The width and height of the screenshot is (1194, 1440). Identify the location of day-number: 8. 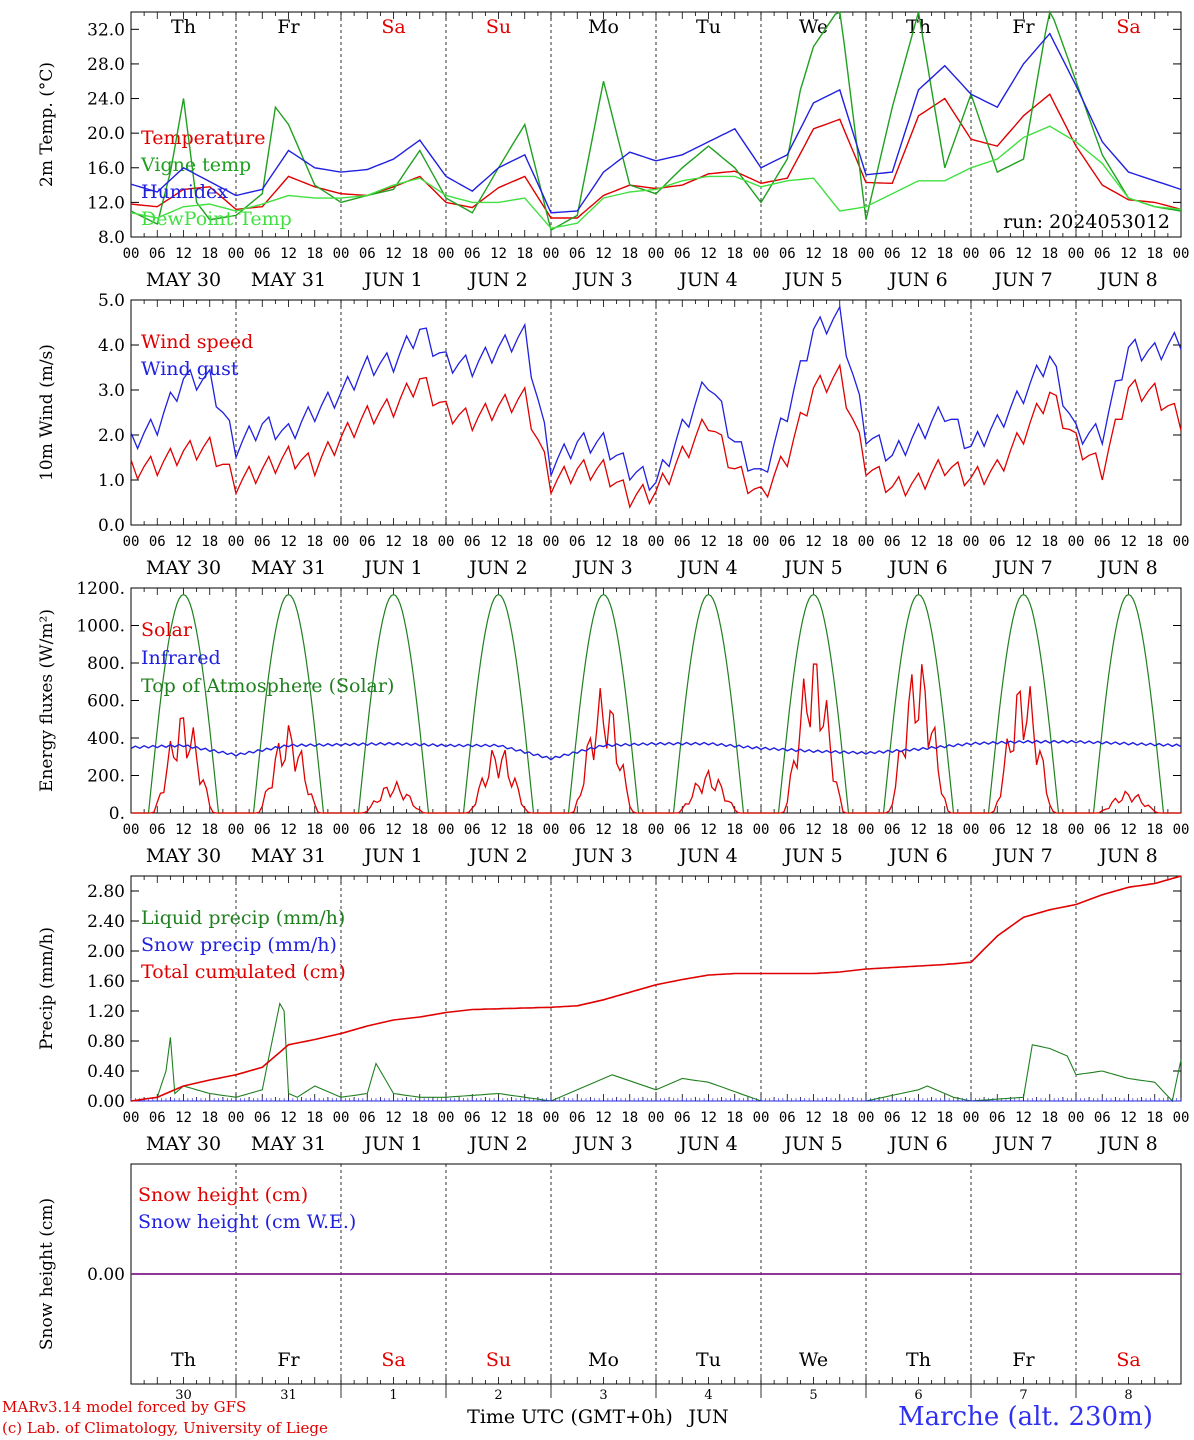
(1128, 1395).